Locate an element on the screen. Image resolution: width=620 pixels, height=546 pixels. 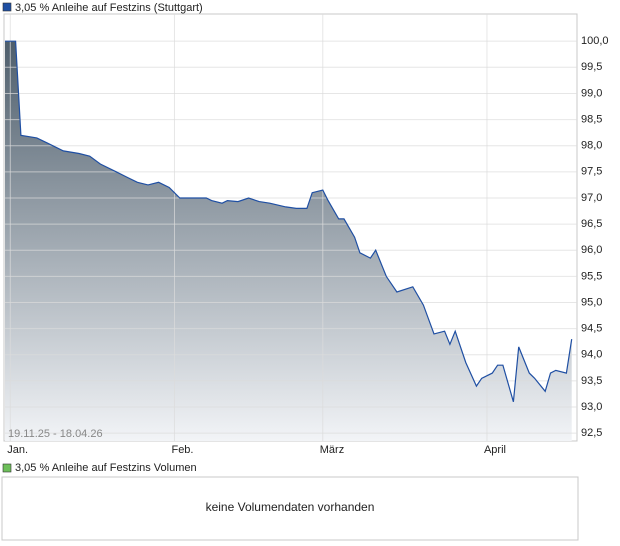
y-tick-label: 94,5 is located at coordinates (591, 329).